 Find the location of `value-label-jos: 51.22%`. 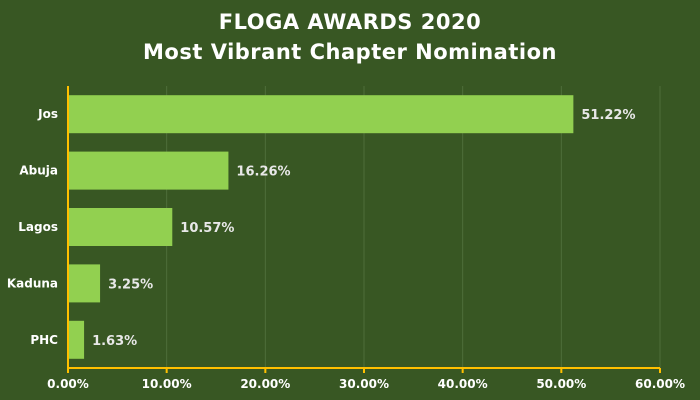

value-label-jos: 51.22% is located at coordinates (608, 115).